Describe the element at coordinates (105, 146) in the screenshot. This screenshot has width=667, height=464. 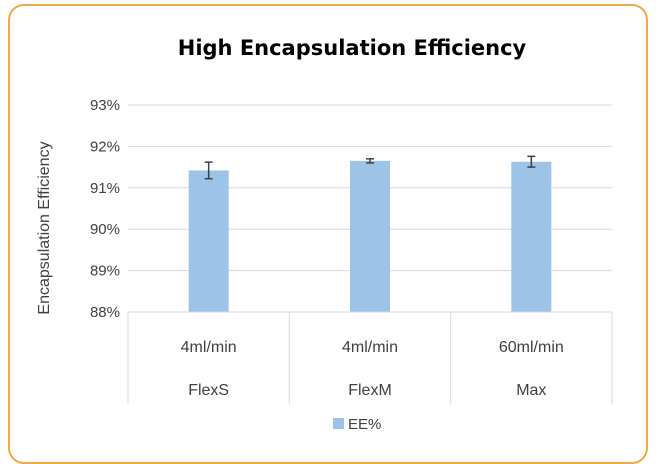
I see `y-tick-label: 92%` at that location.